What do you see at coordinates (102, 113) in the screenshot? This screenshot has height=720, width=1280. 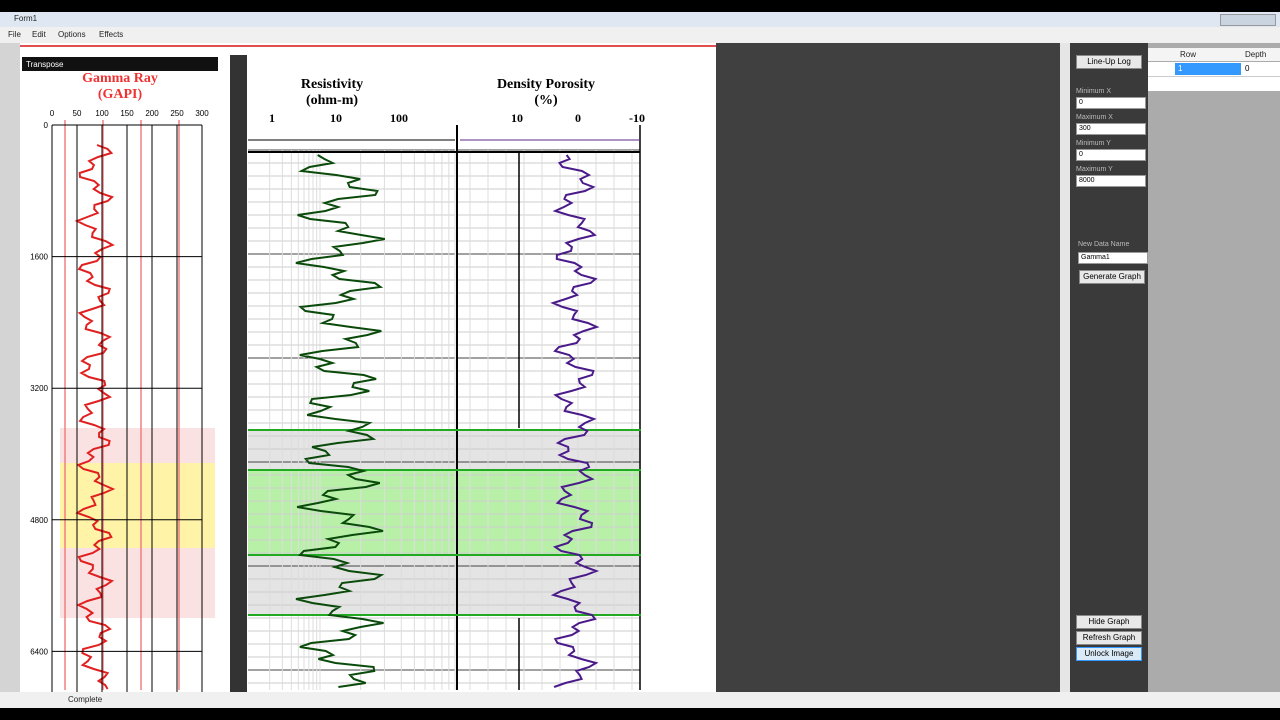 I see `x-tick-label: 100` at bounding box center [102, 113].